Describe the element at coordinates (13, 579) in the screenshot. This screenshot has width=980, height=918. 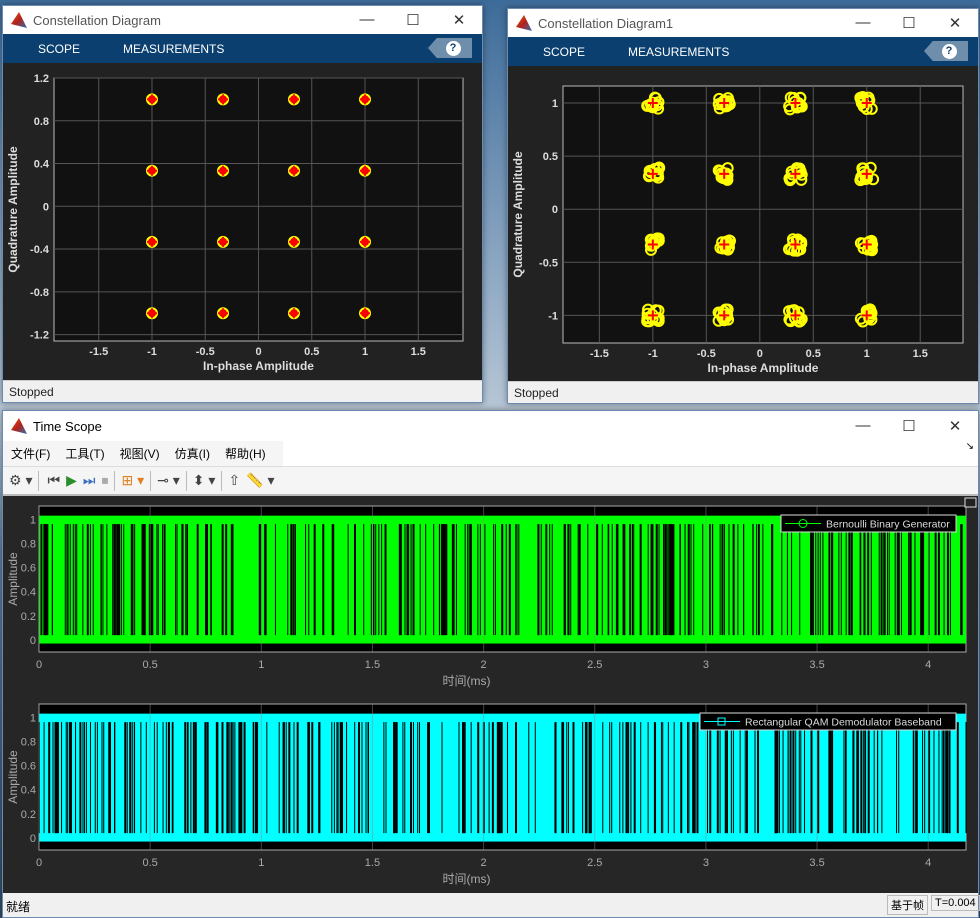
I see `y-axis-label: Amplitude` at that location.